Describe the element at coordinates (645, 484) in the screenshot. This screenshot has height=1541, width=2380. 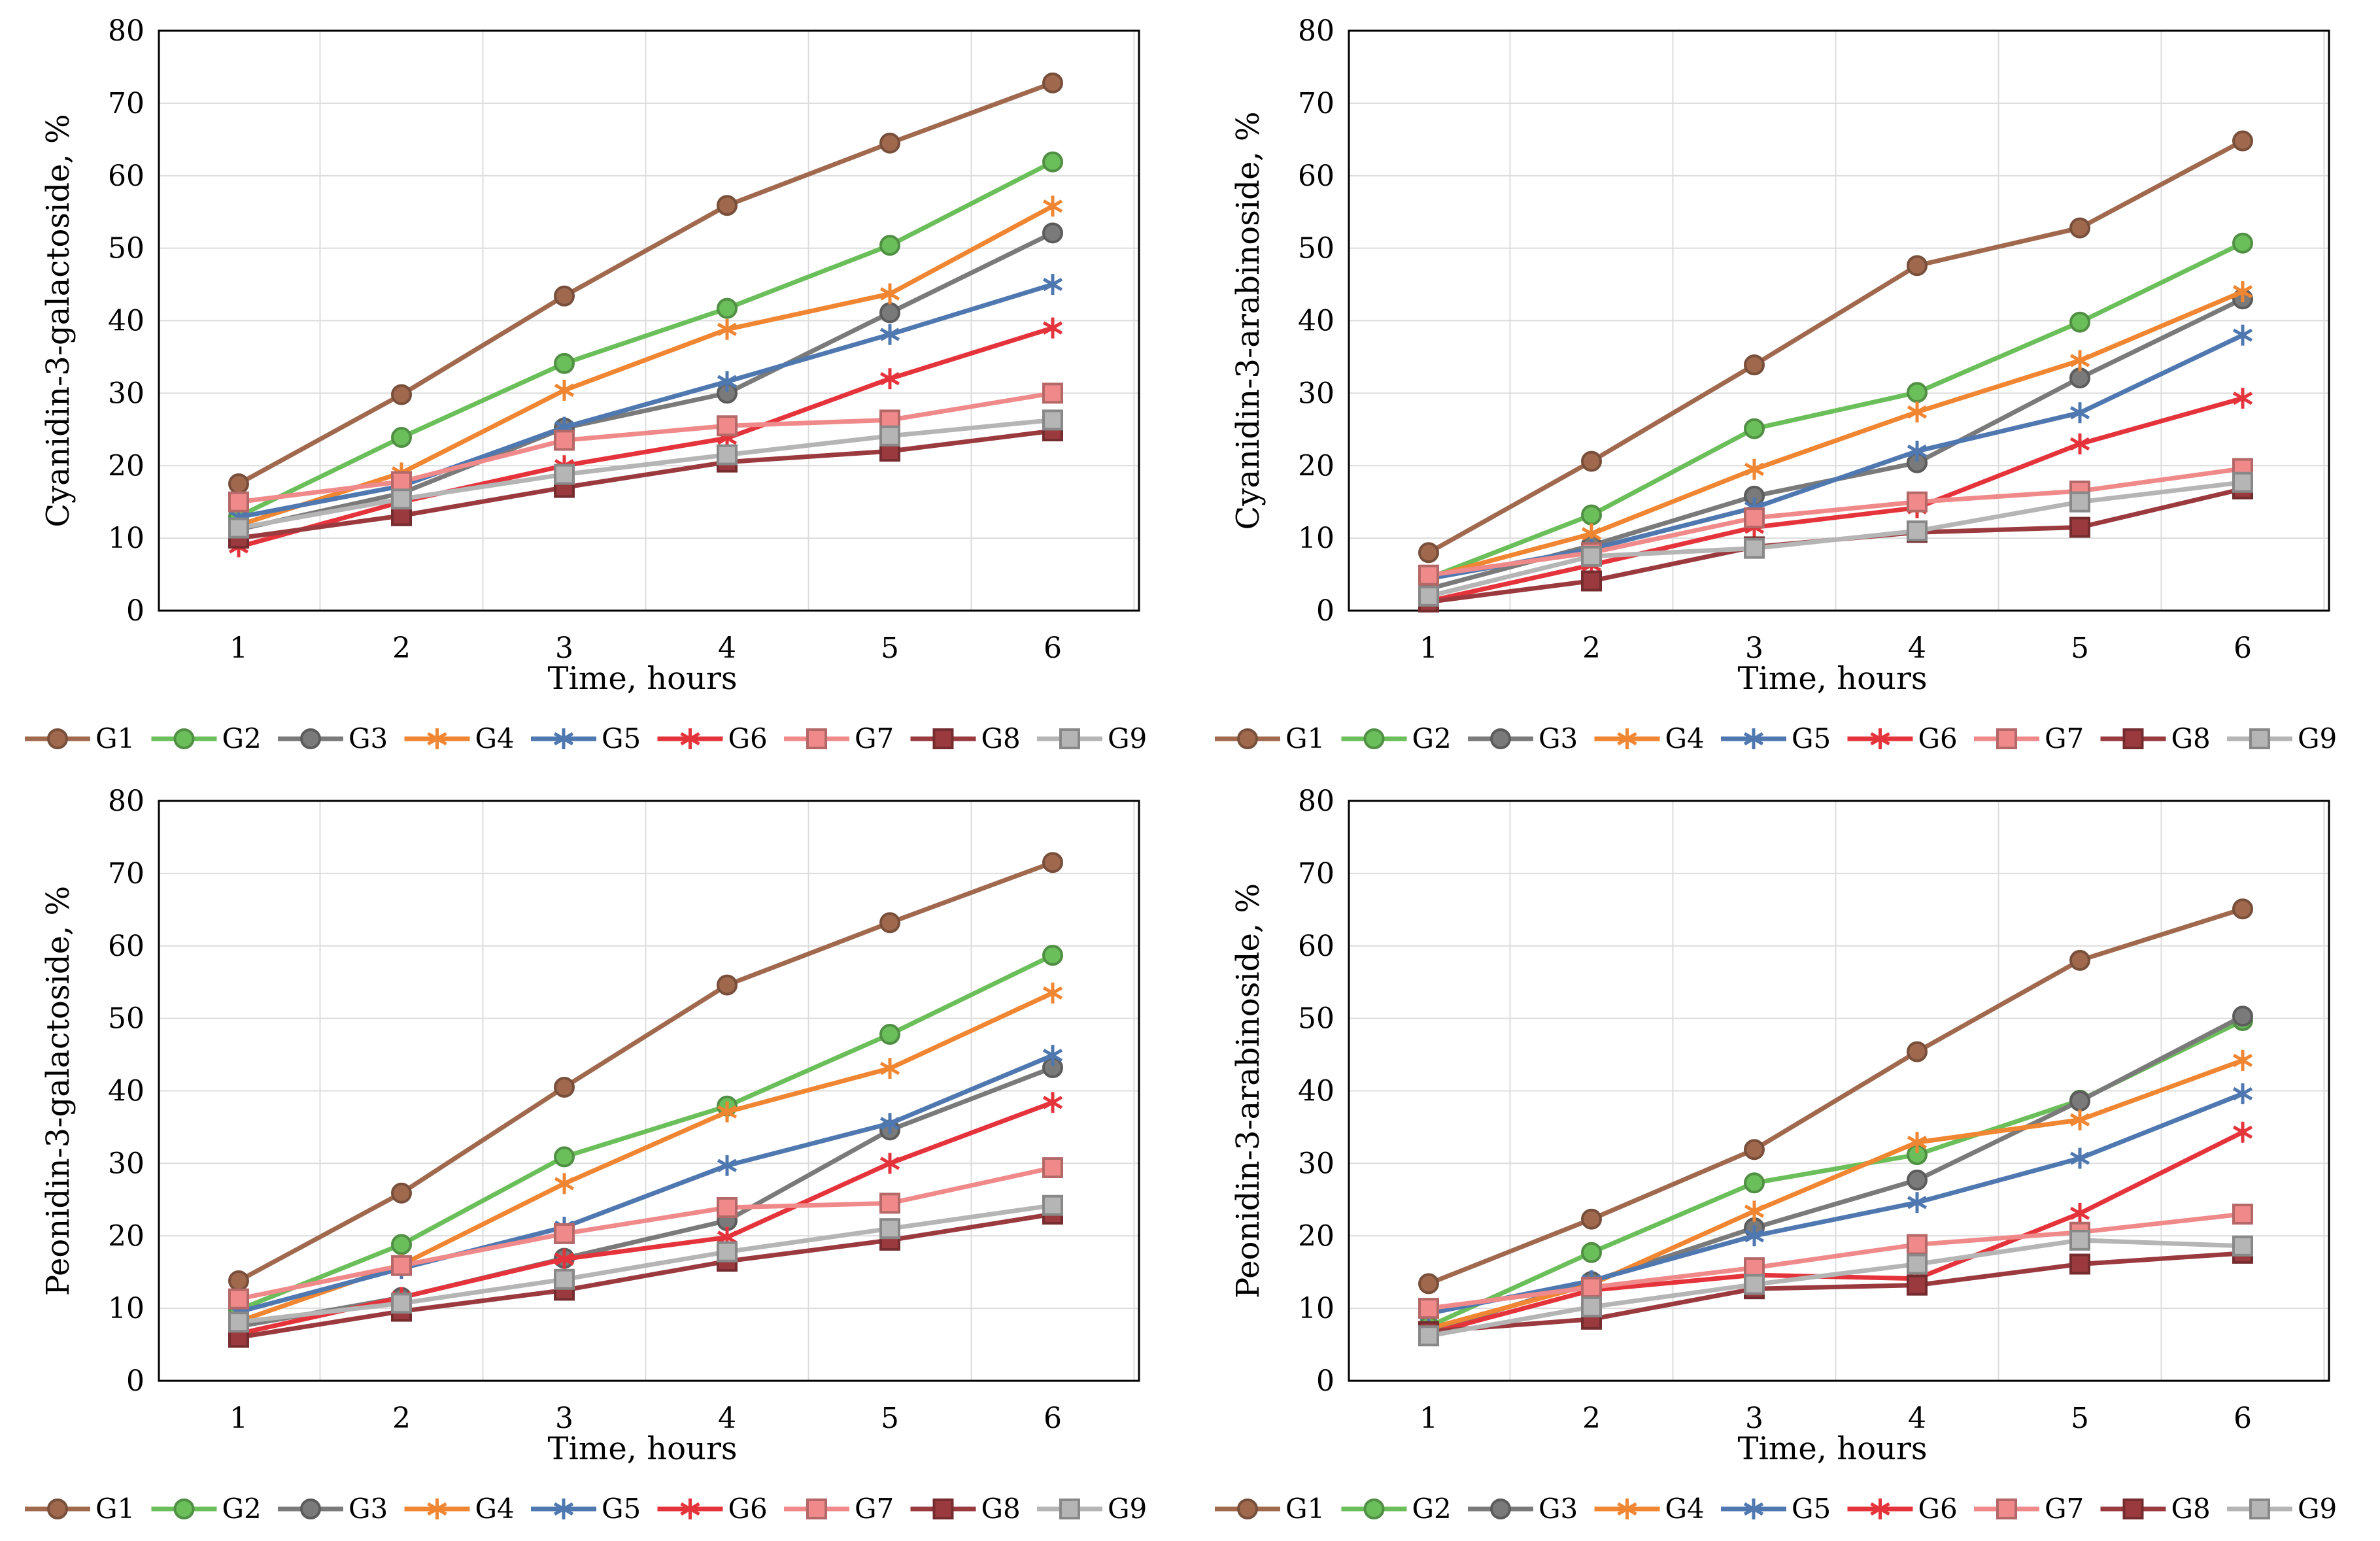
I see `series-line-g8` at that location.